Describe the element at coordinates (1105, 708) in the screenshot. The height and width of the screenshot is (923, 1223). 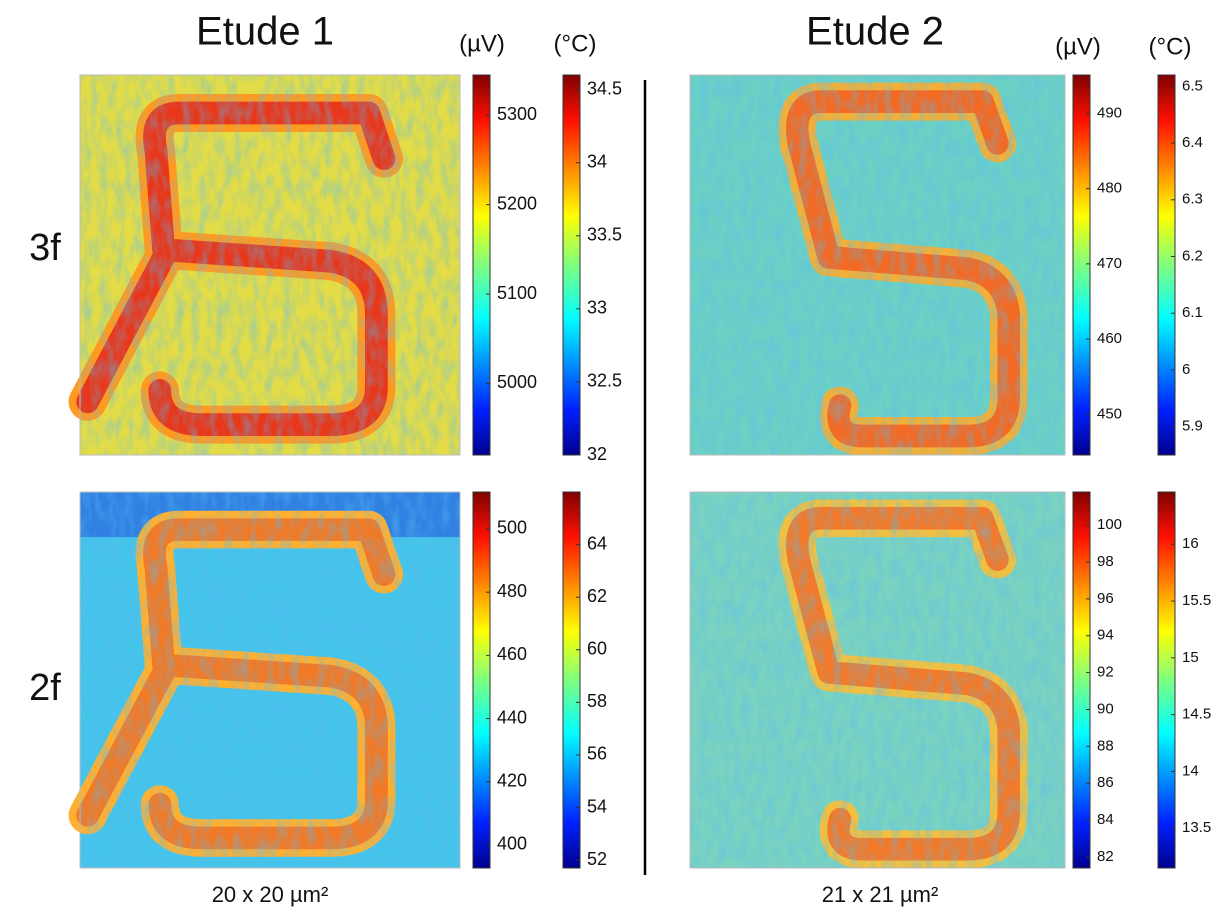
I see `tick-label: 90` at that location.